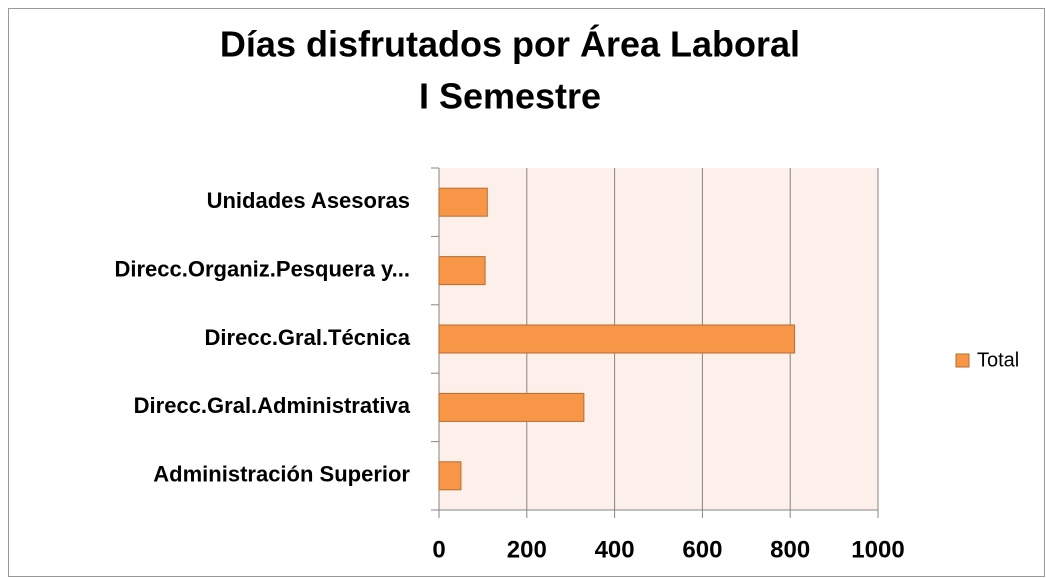  What do you see at coordinates (527, 549) in the screenshot?
I see `x-tick-label: 200` at bounding box center [527, 549].